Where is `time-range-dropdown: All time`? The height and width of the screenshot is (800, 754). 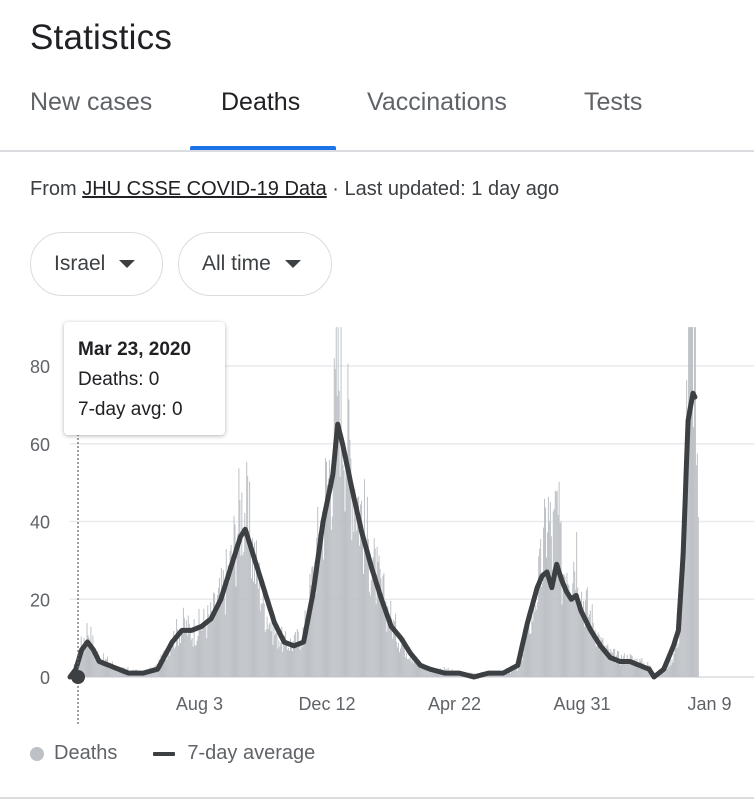 time-range-dropdown: All time is located at coordinates (255, 264).